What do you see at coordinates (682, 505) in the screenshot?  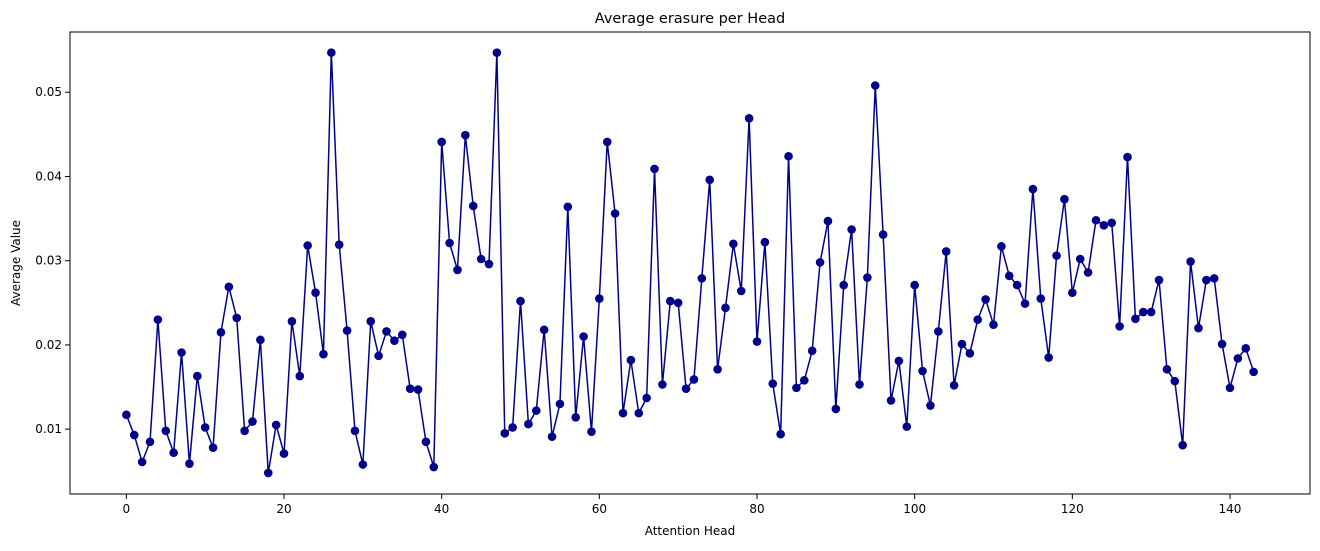 I see `x-axis: 0 20 40 60 80 100 120 140` at bounding box center [682, 505].